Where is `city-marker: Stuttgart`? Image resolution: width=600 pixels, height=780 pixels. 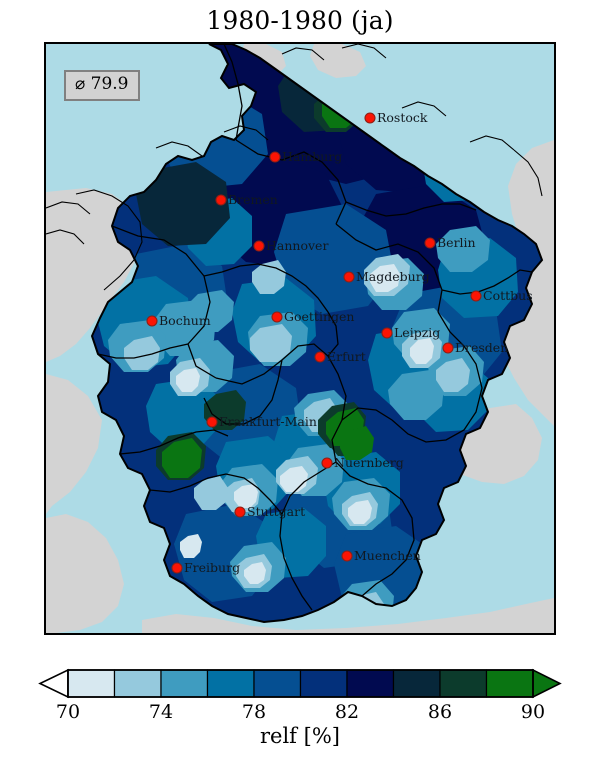 city-marker: Stuttgart is located at coordinates (269, 511).